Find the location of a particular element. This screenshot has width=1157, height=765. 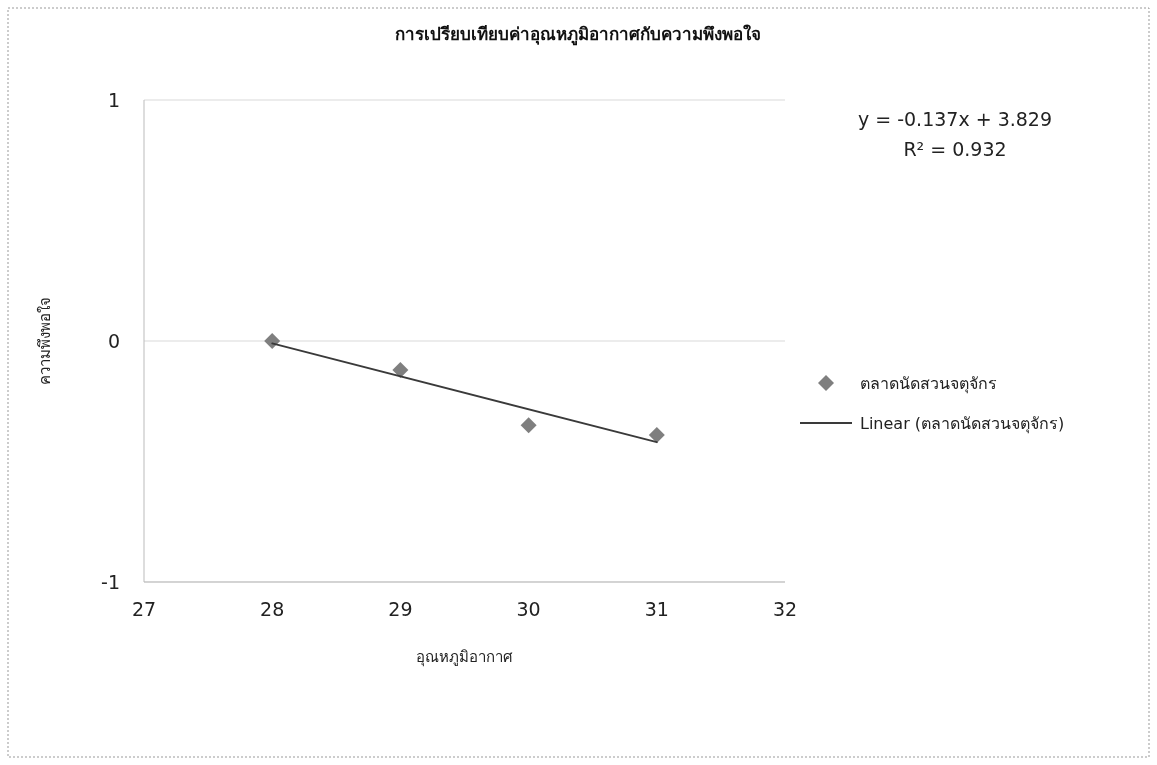

x-tick-label: 30 is located at coordinates (528, 609).